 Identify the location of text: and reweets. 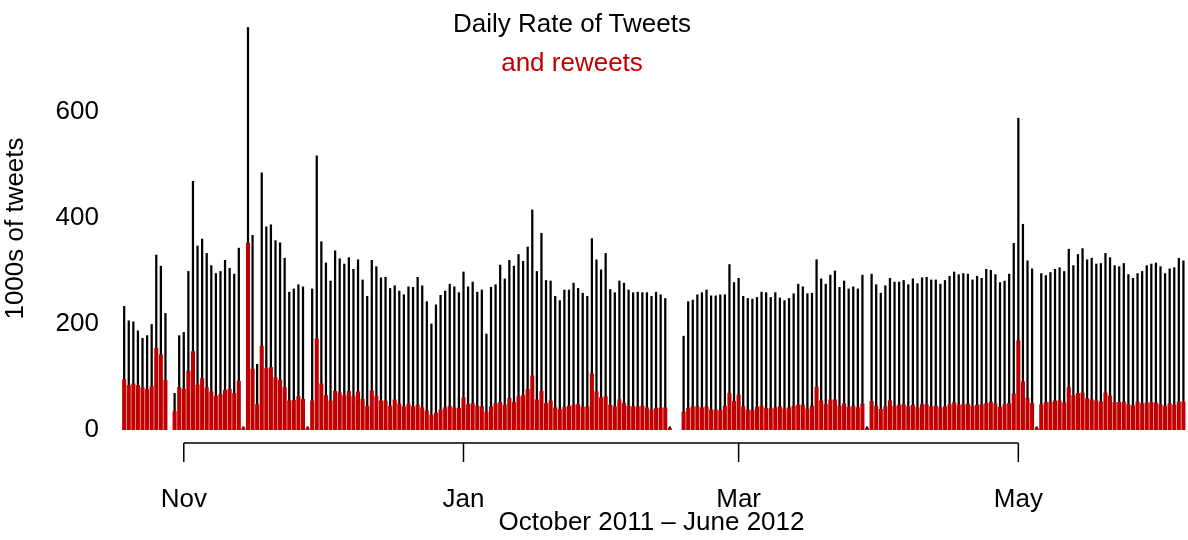
(572, 62).